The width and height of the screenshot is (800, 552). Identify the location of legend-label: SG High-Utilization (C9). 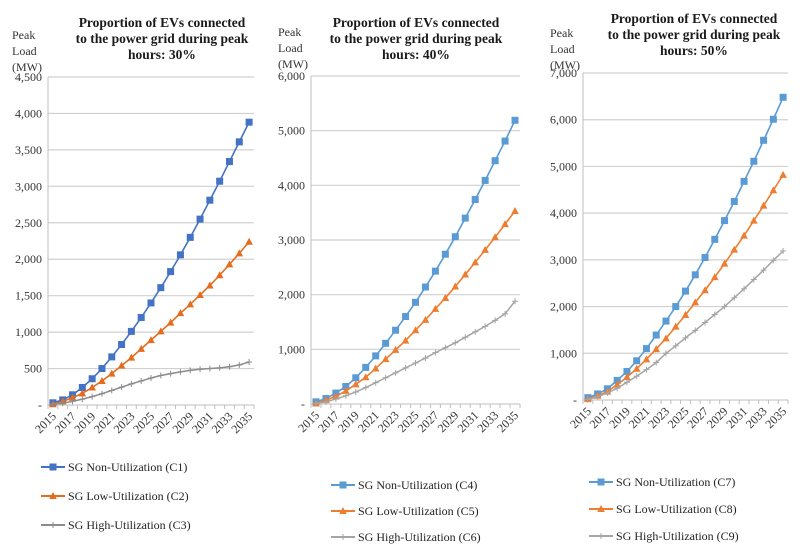
(677, 535).